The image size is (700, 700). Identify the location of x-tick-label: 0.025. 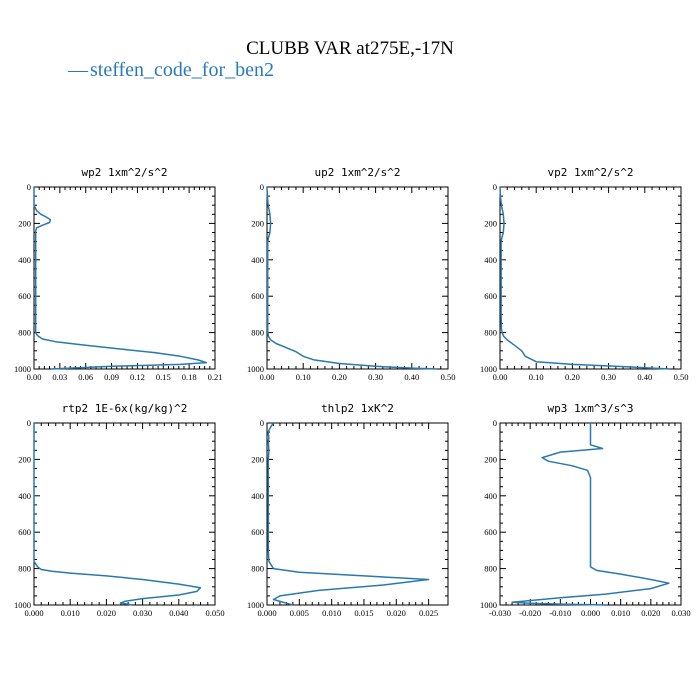
(428, 613).